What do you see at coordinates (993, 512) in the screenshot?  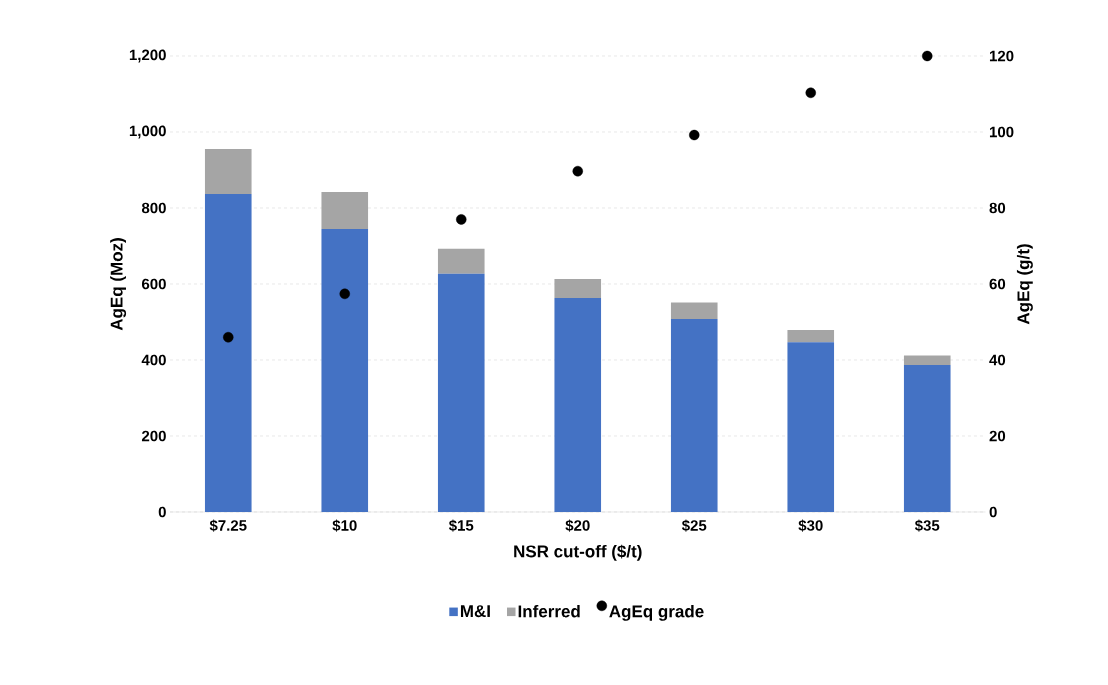 I see `y2-tick-label: 0` at bounding box center [993, 512].